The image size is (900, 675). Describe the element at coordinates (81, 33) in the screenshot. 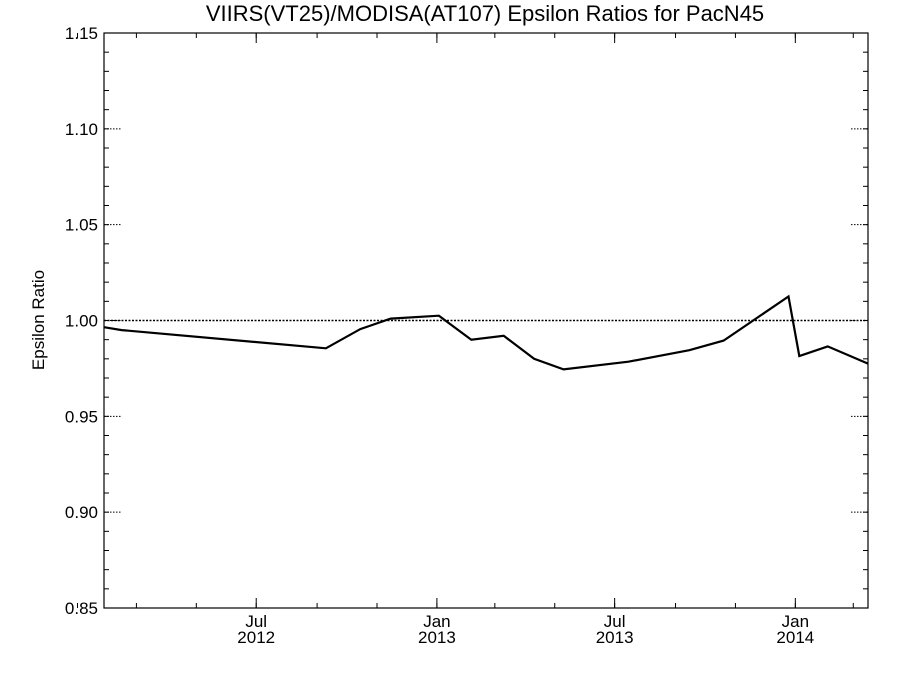

I see `y-tick-label: 1.15` at that location.